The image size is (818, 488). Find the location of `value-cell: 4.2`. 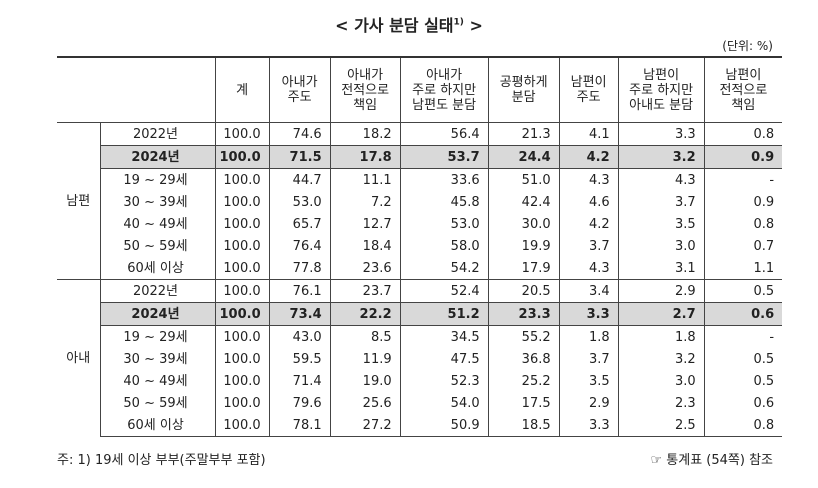

value-cell: 4.2 is located at coordinates (588, 224).